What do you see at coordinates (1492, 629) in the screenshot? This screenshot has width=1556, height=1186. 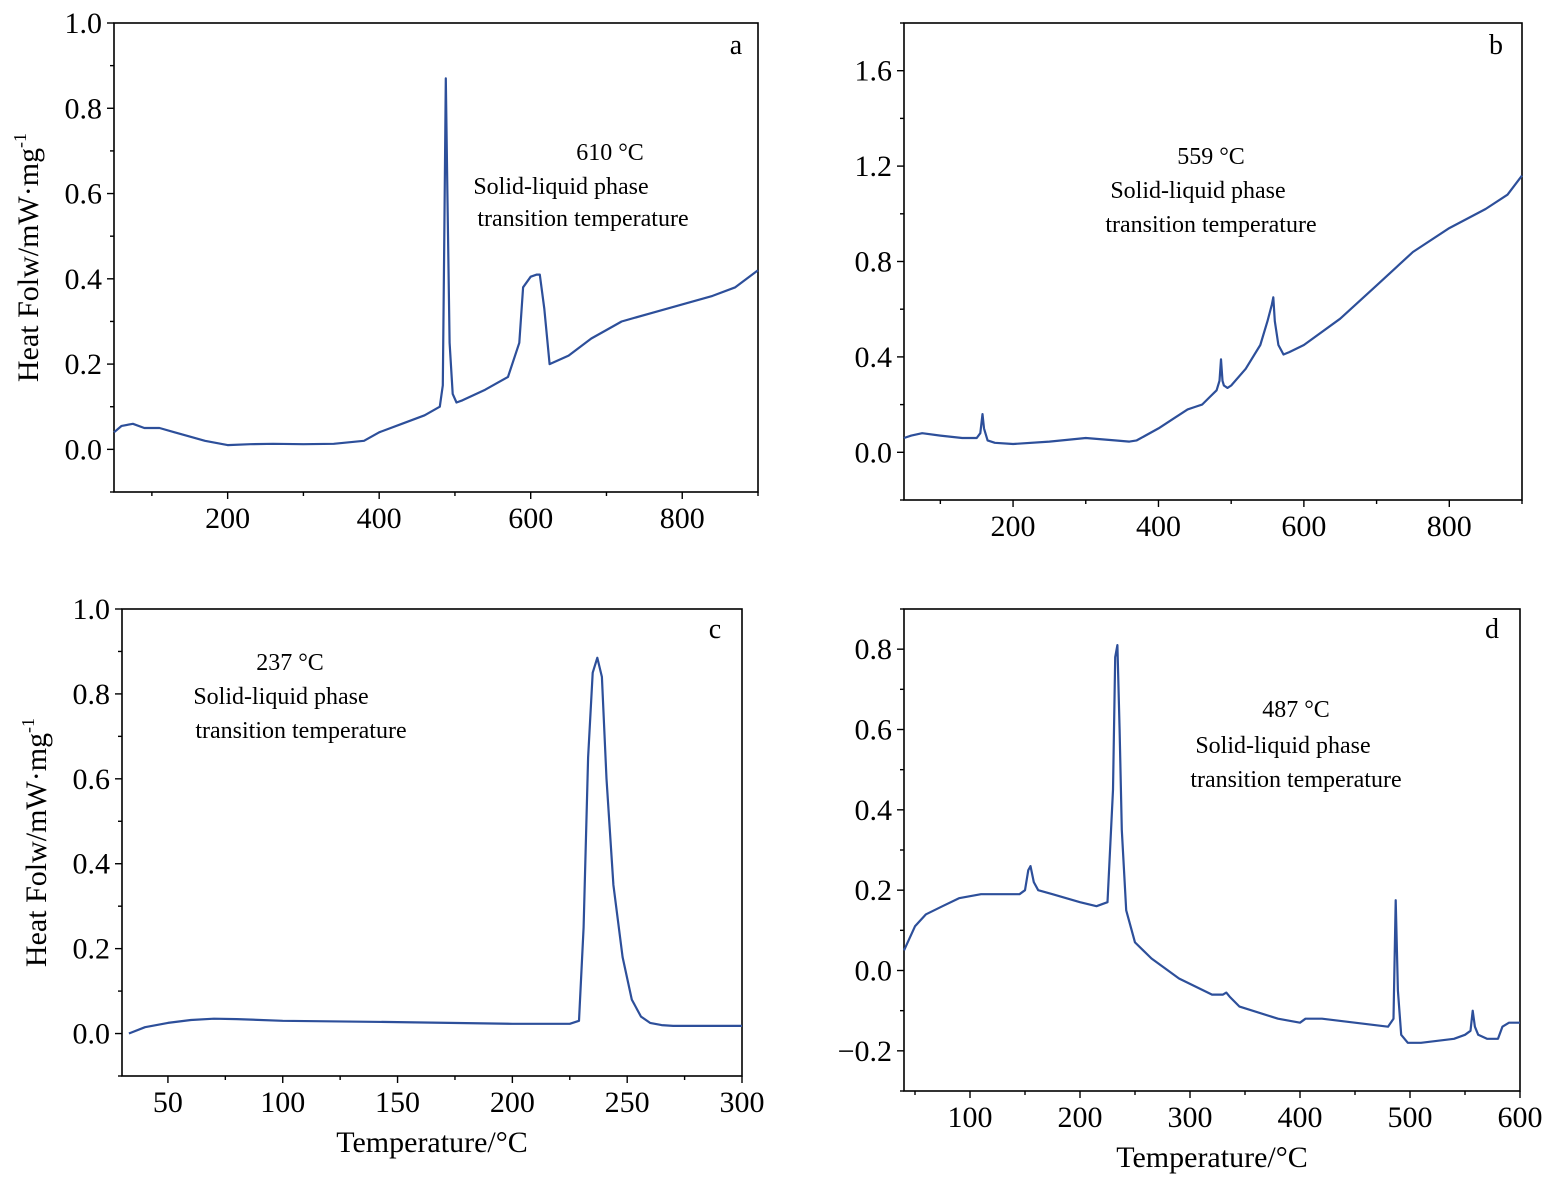 I see `panel-letter: d` at bounding box center [1492, 629].